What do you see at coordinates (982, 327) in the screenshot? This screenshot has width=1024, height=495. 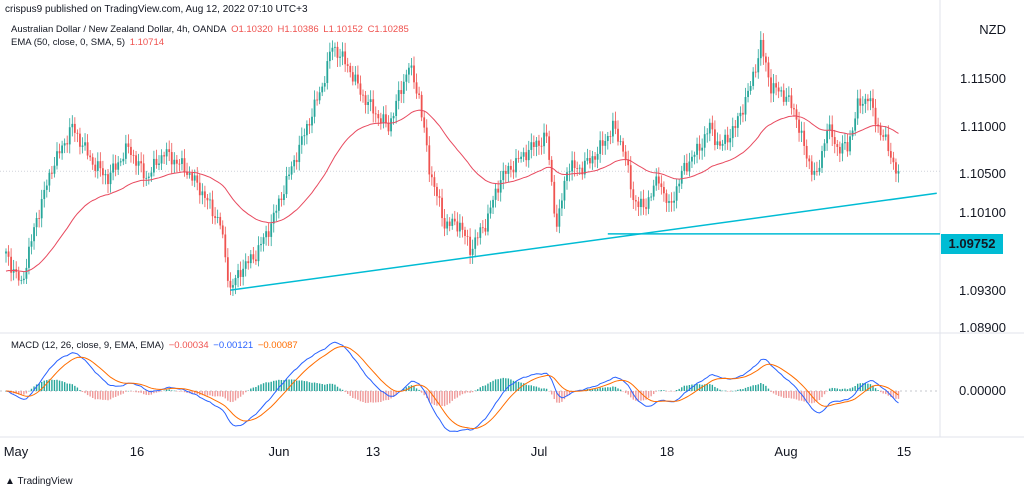 I see `price-tick: 1.08900` at bounding box center [982, 327].